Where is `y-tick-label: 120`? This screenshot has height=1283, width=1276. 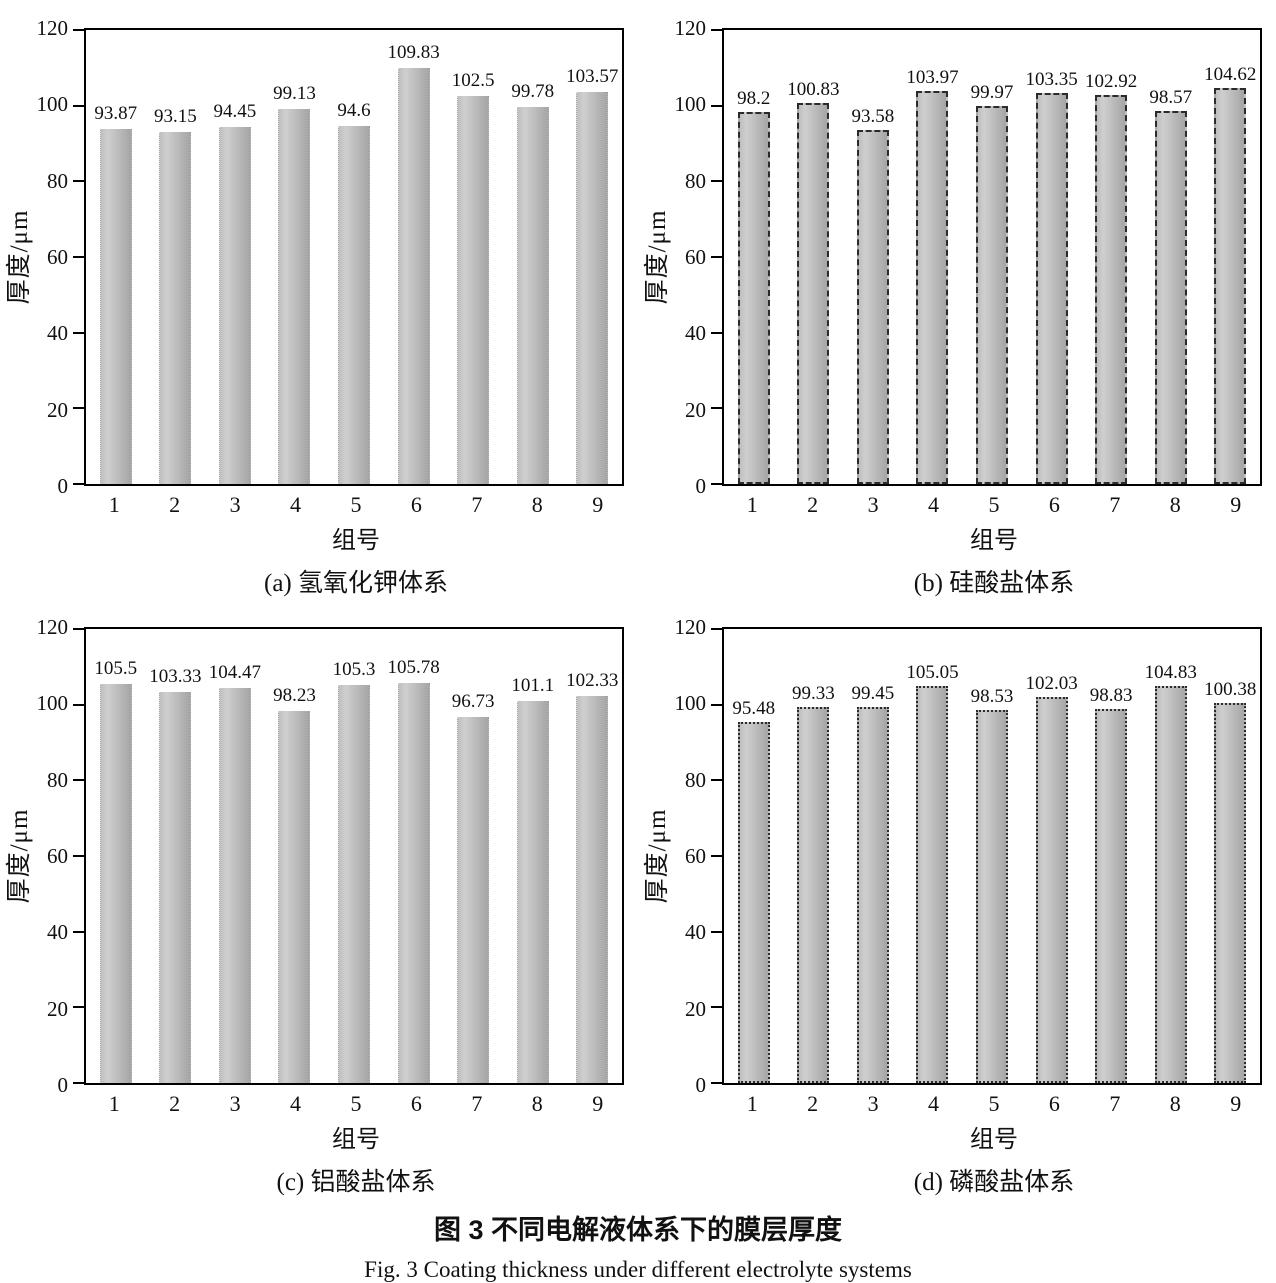 y-tick-label: 120 is located at coordinates (690, 627).